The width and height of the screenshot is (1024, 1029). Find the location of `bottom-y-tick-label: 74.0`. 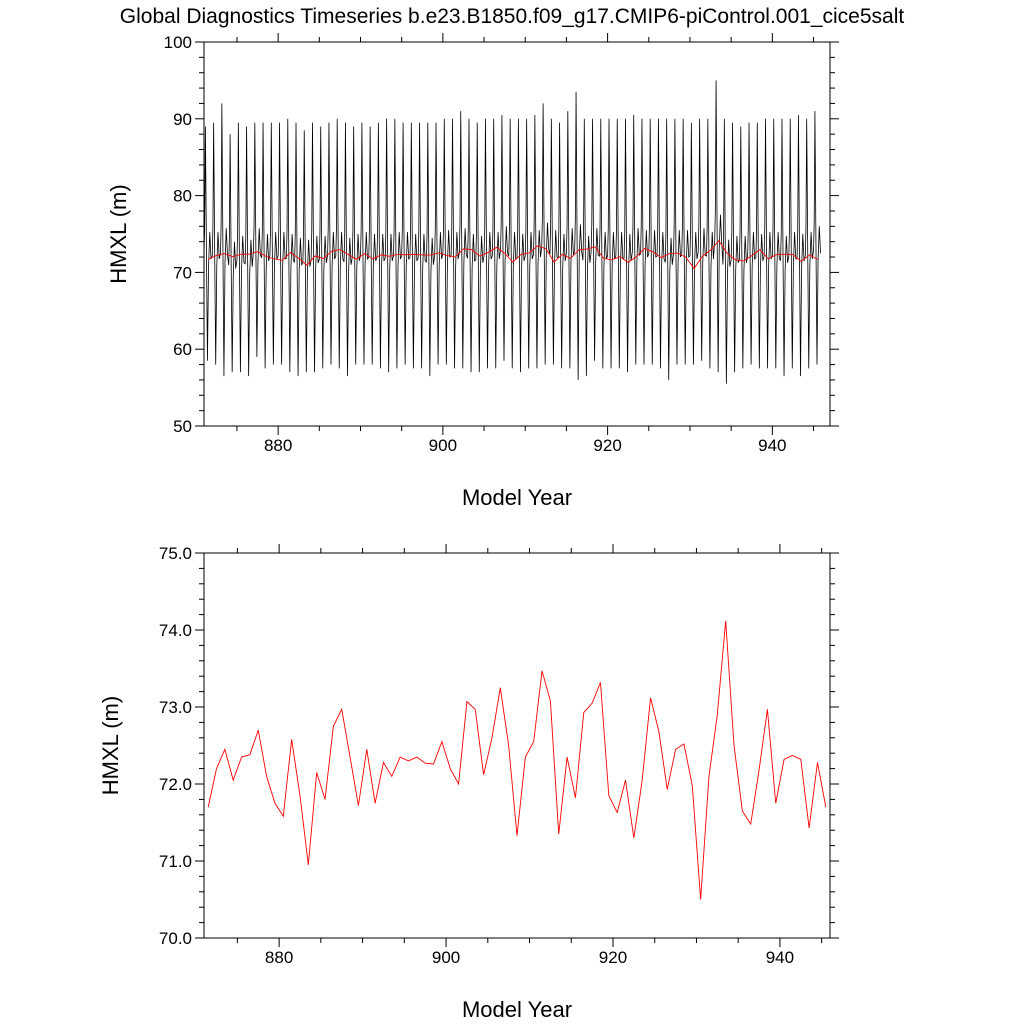

bottom-y-tick-label: 74.0 is located at coordinates (175, 630).